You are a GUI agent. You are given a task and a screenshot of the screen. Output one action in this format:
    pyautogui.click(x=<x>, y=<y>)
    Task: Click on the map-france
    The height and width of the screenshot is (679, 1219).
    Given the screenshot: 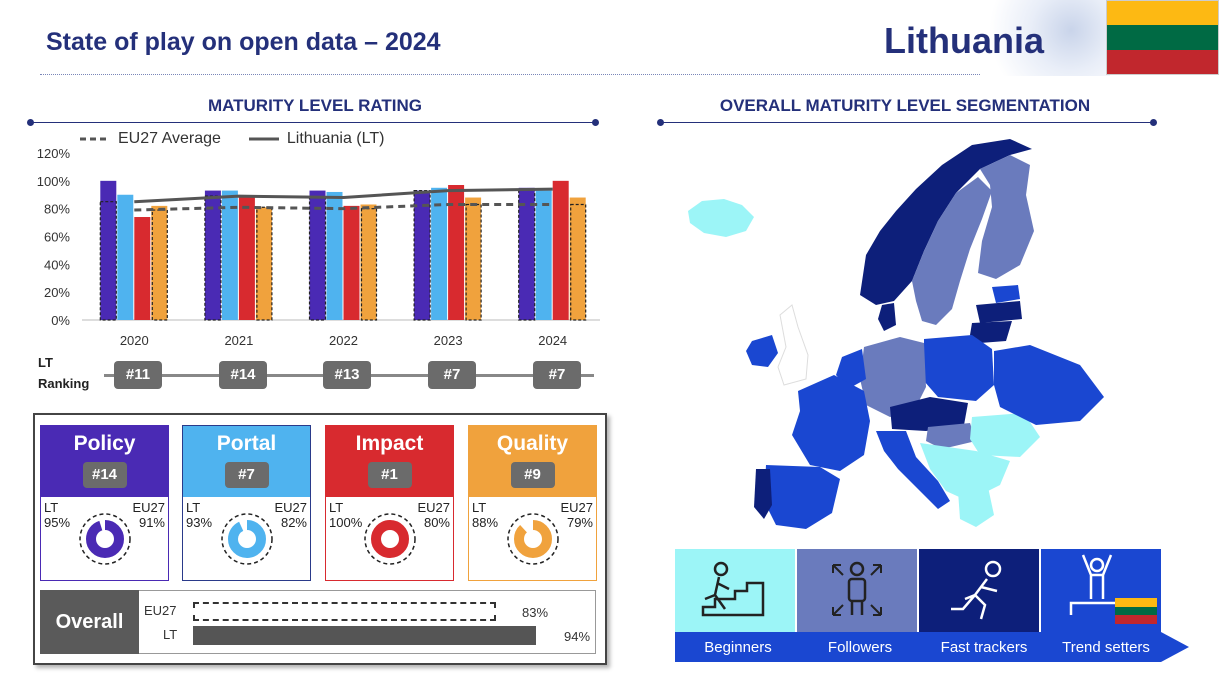 What is the action you would take?
    pyautogui.click(x=831, y=423)
    